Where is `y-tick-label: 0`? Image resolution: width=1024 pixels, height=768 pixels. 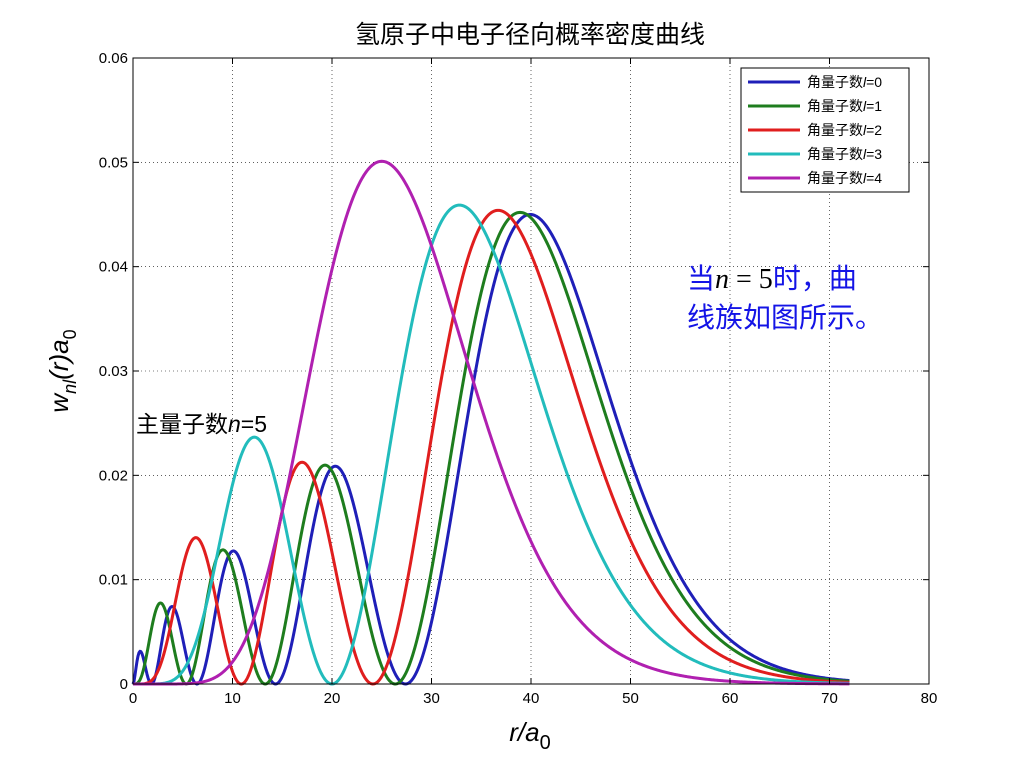
y-tick-label: 0 is located at coordinates (124, 684).